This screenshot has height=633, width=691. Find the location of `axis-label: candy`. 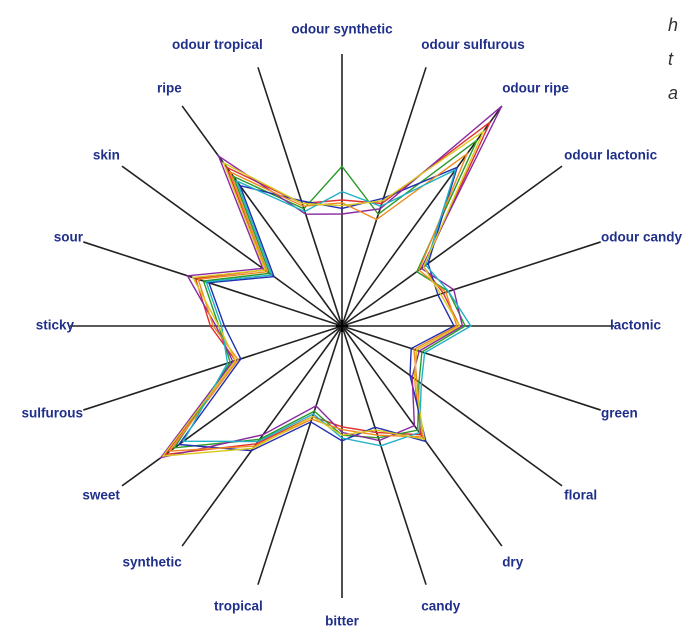

axis-label: candy is located at coordinates (441, 605).